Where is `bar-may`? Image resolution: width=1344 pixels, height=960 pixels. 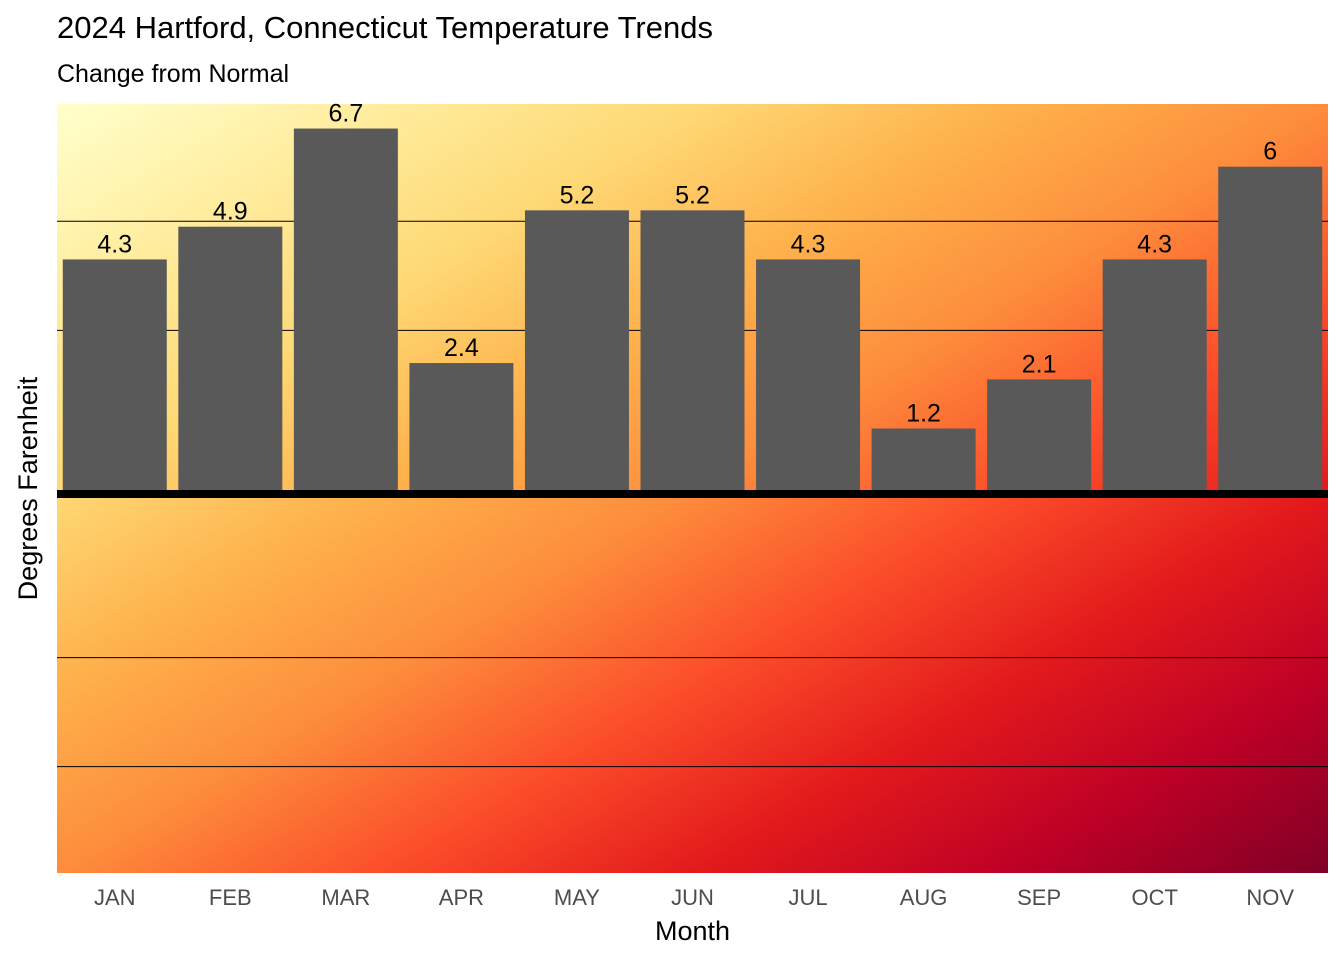
bar-may is located at coordinates (576, 352).